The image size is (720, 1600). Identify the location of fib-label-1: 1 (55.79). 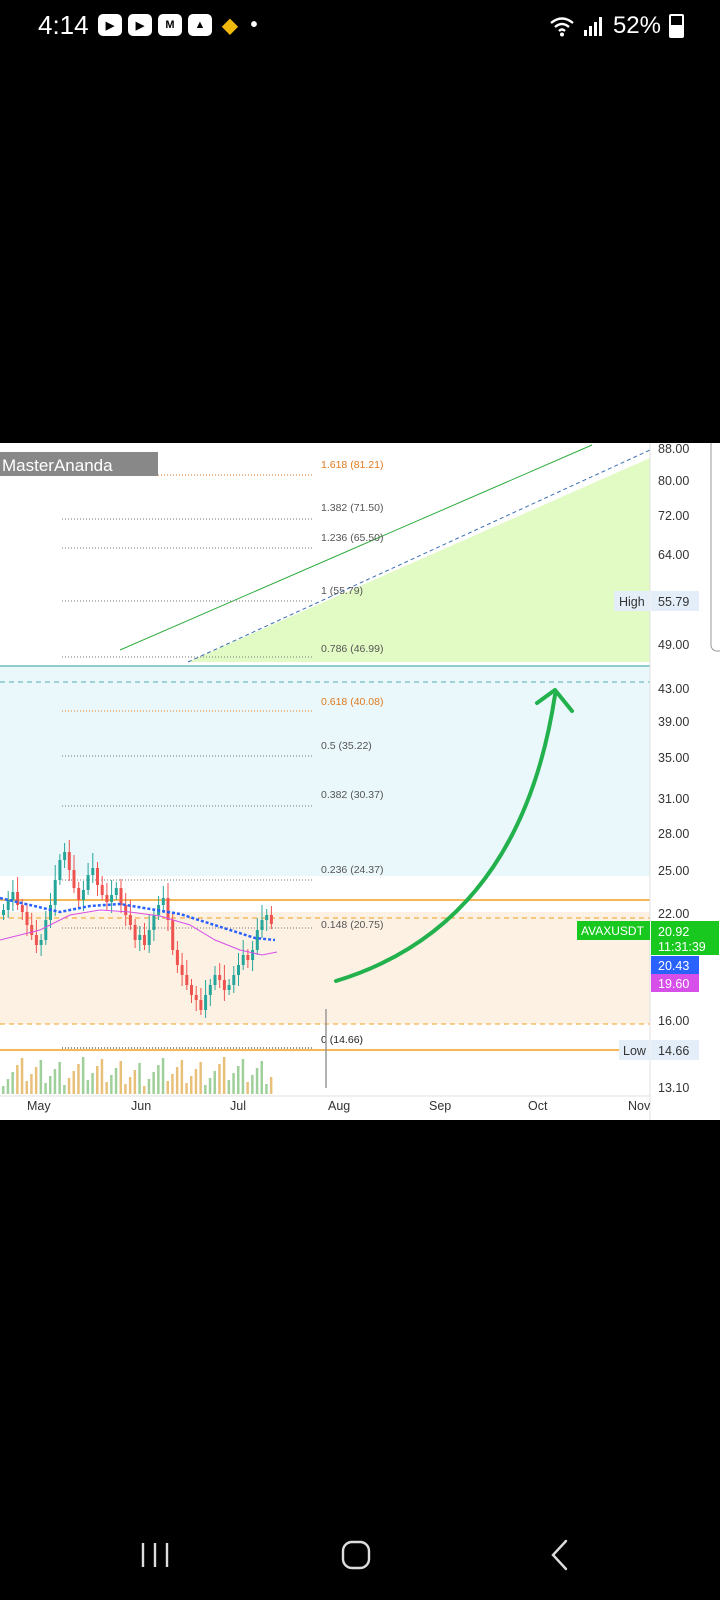
(342, 591).